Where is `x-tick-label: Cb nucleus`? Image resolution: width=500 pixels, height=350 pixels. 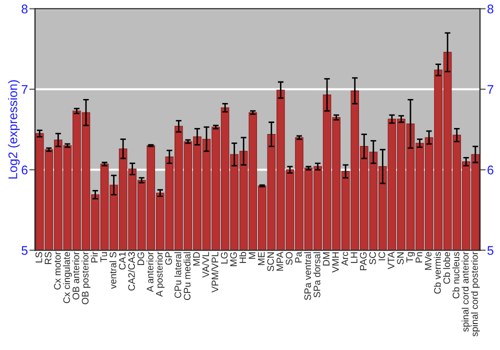
x-tick-label: Cb nucleus is located at coordinates (456, 275).